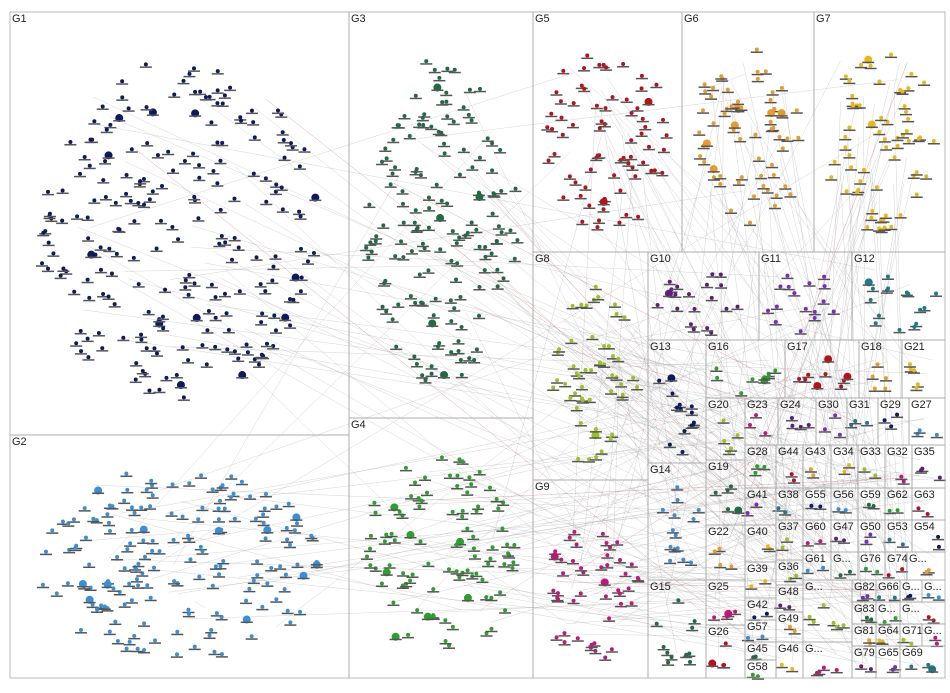 The height and width of the screenshot is (693, 950). I want to click on group-label: G71, so click(912, 631).